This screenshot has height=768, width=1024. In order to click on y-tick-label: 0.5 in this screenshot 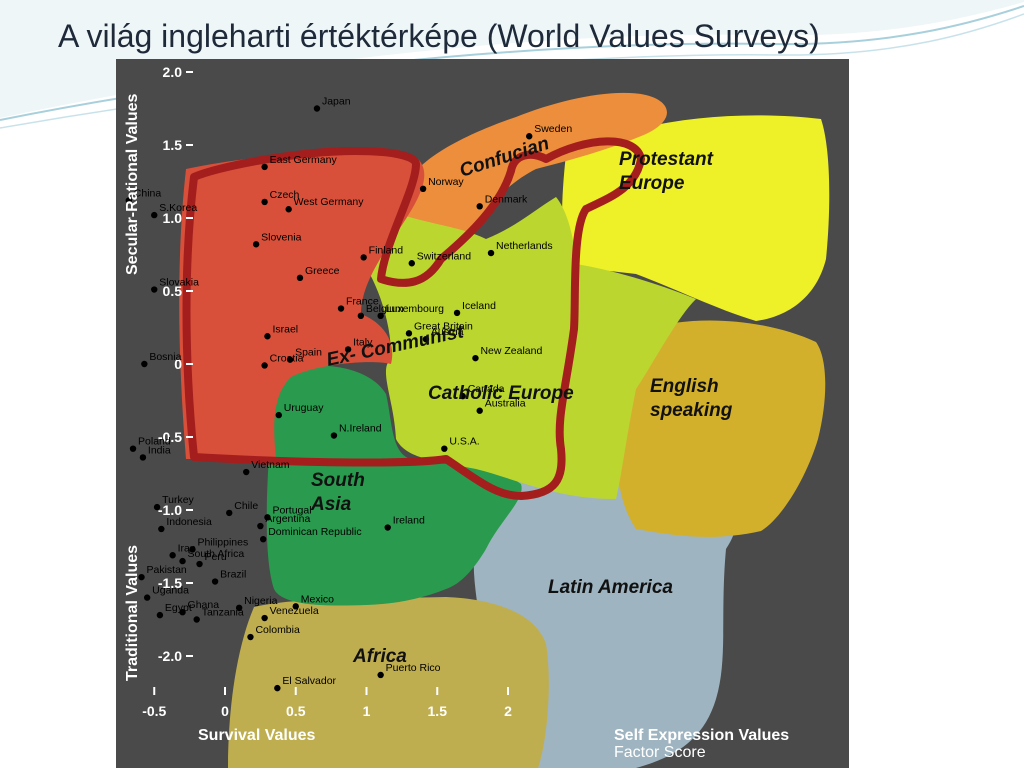, I will do `click(173, 291)`.